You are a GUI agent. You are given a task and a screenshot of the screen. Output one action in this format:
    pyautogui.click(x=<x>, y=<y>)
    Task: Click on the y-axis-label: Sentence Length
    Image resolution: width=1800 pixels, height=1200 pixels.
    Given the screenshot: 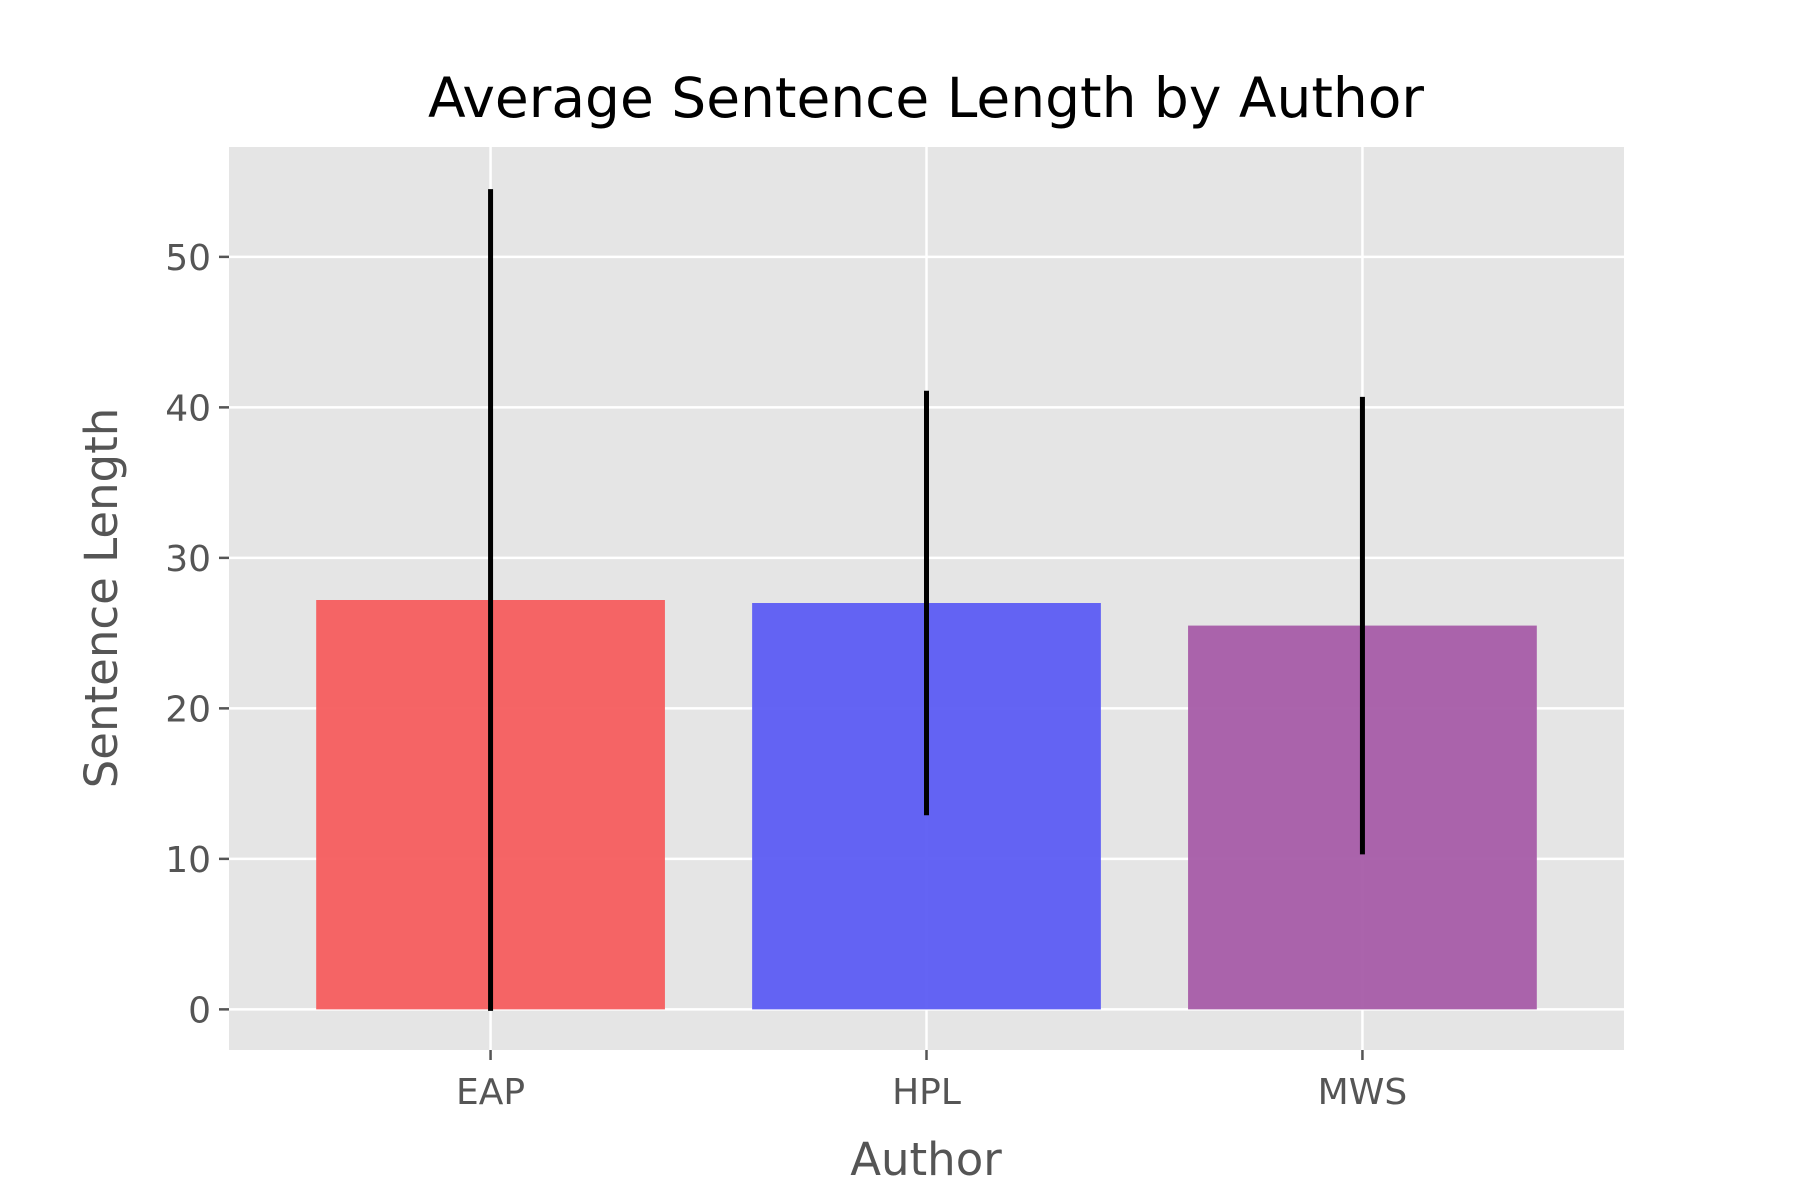 What is the action you would take?
    pyautogui.click(x=101, y=598)
    